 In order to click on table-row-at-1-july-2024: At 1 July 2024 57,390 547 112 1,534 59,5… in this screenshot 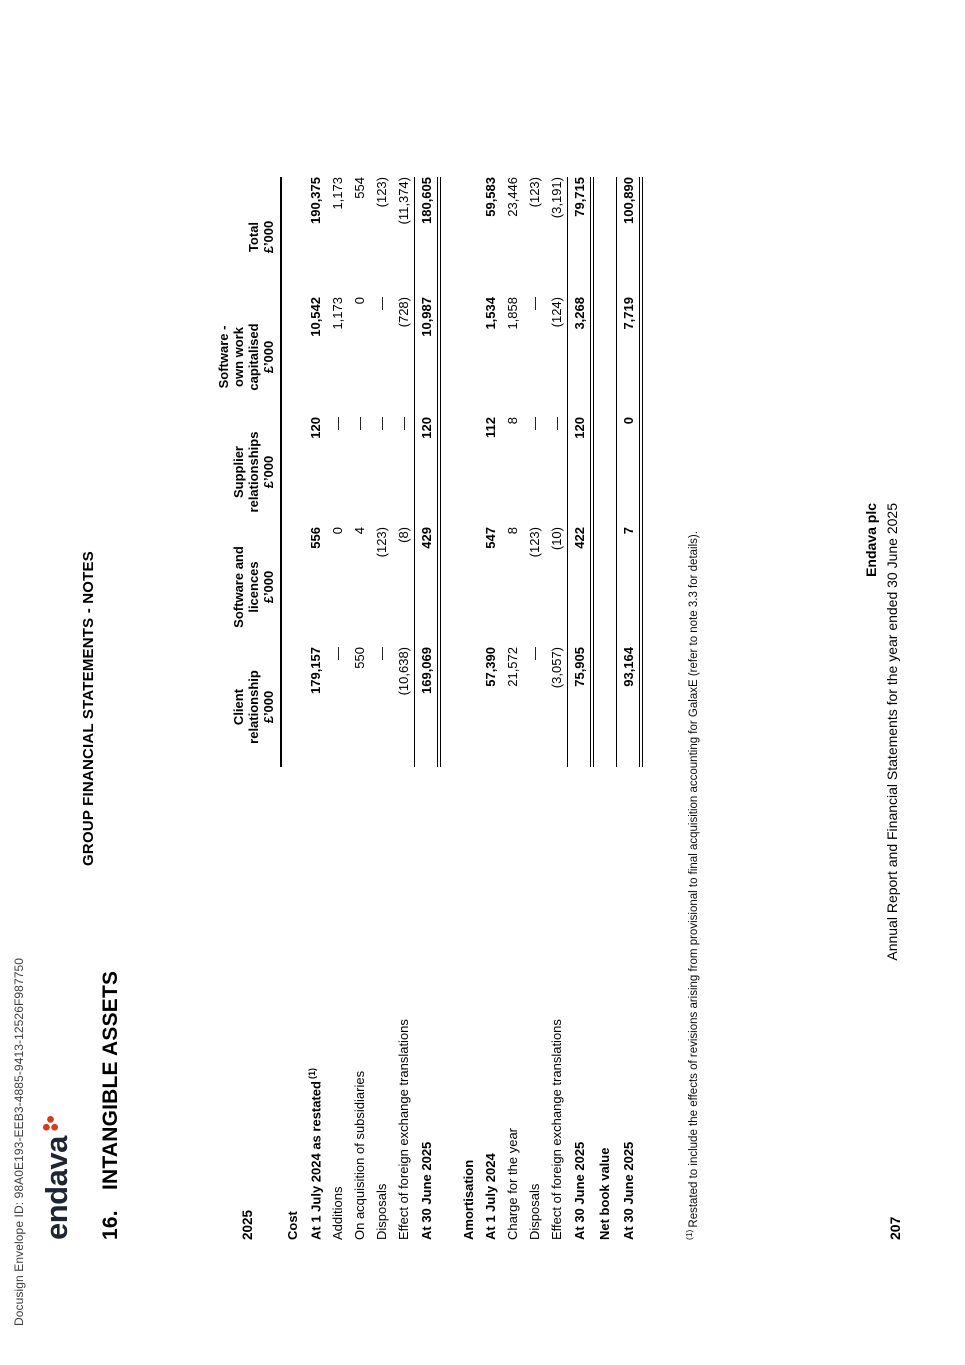, I will do `click(490, 708)`.